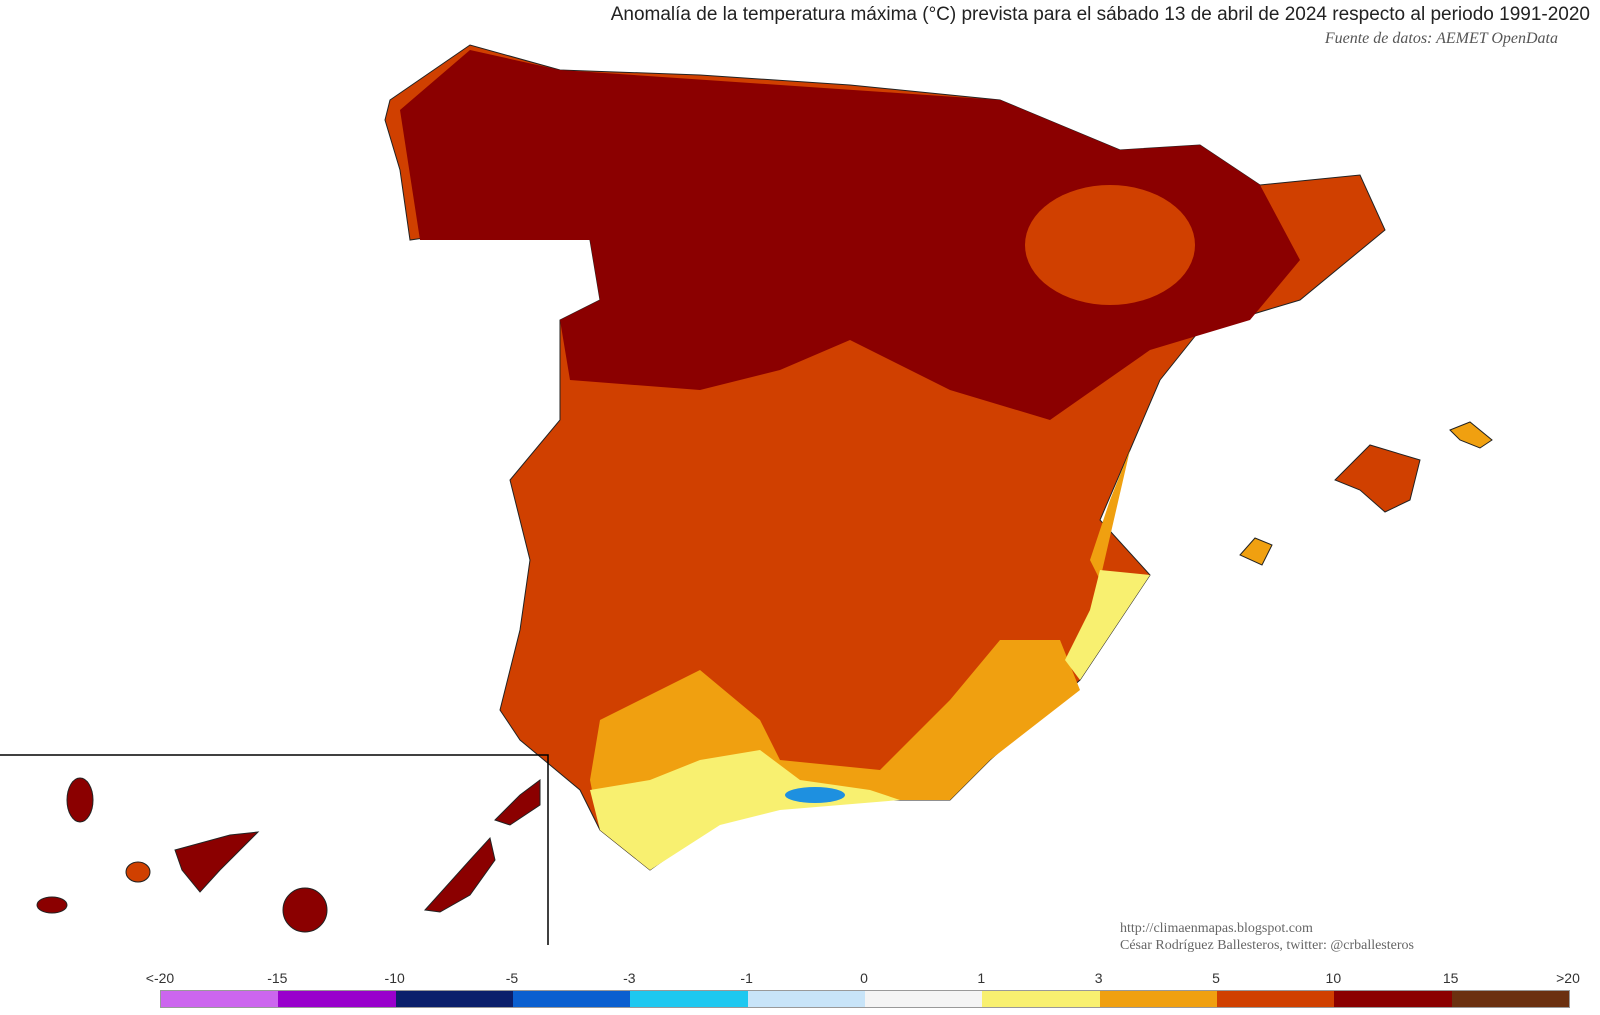 Image resolution: width=1600 pixels, height=1015 pixels. Describe the element at coordinates (274, 849) in the screenshot. I see `canary-inset-frame` at that location.